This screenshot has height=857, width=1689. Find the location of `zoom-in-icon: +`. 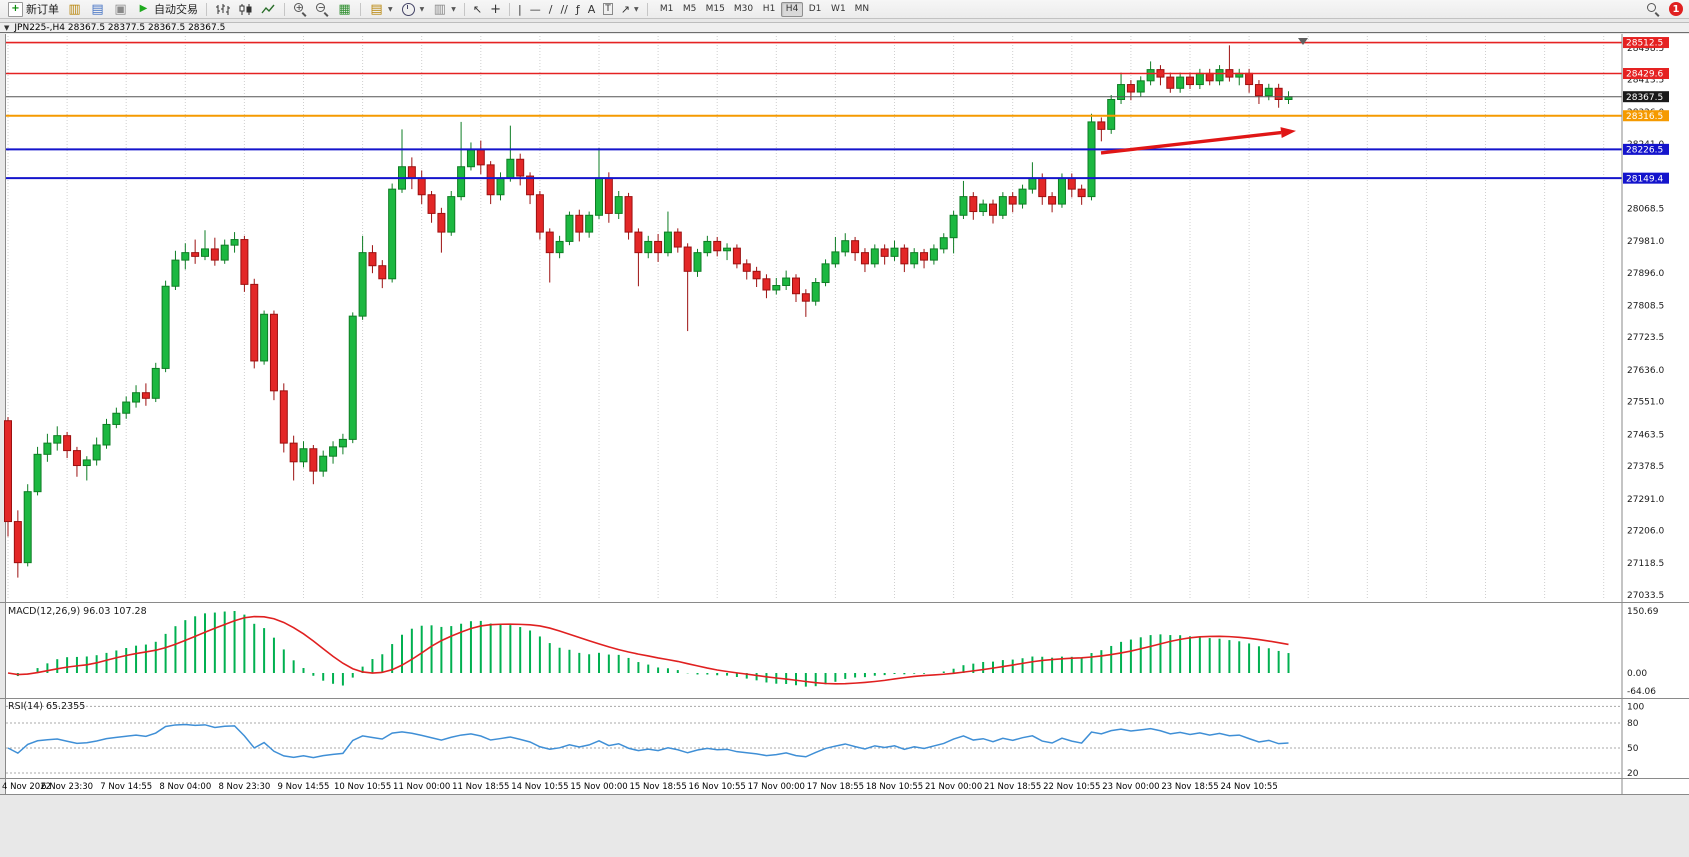

zoom-in-icon: + is located at coordinates (300, 9).